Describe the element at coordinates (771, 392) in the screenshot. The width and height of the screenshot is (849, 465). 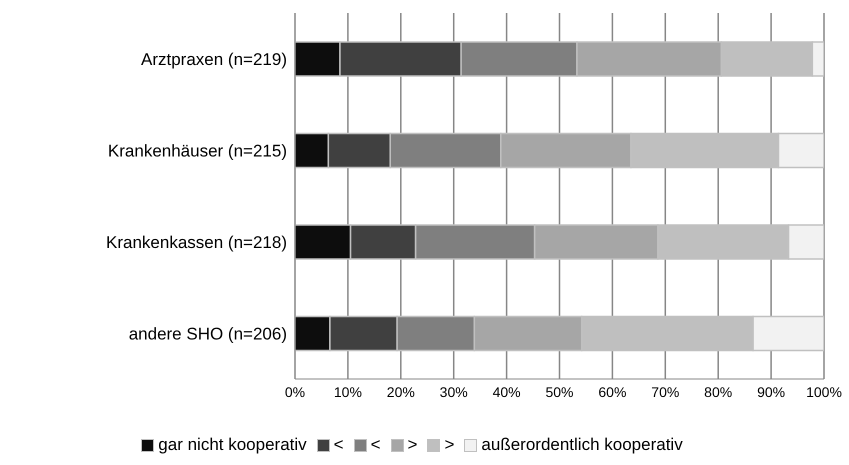
I see `x-tick-label: 90%` at that location.